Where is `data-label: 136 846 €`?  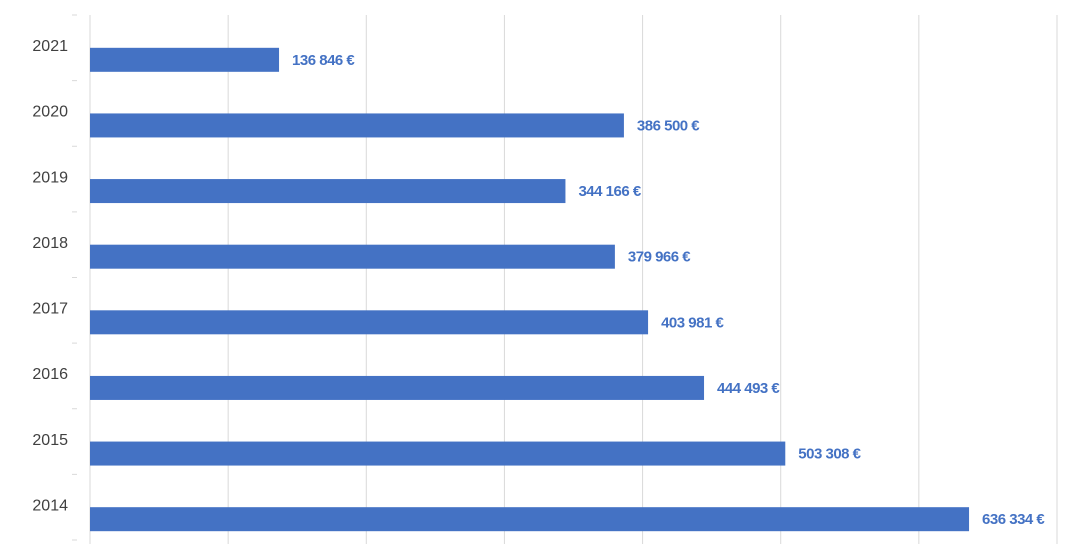
data-label: 136 846 € is located at coordinates (323, 60).